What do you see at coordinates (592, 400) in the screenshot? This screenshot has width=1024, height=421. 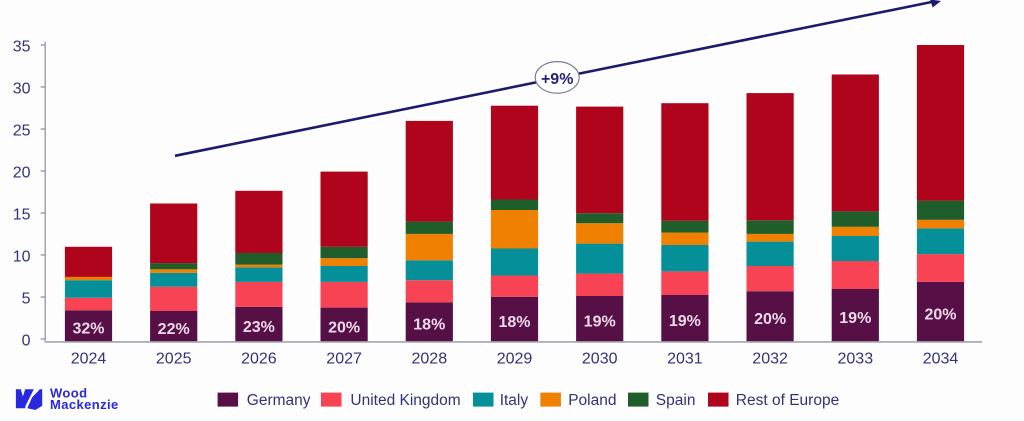 I see `svg-text: Poland` at bounding box center [592, 400].